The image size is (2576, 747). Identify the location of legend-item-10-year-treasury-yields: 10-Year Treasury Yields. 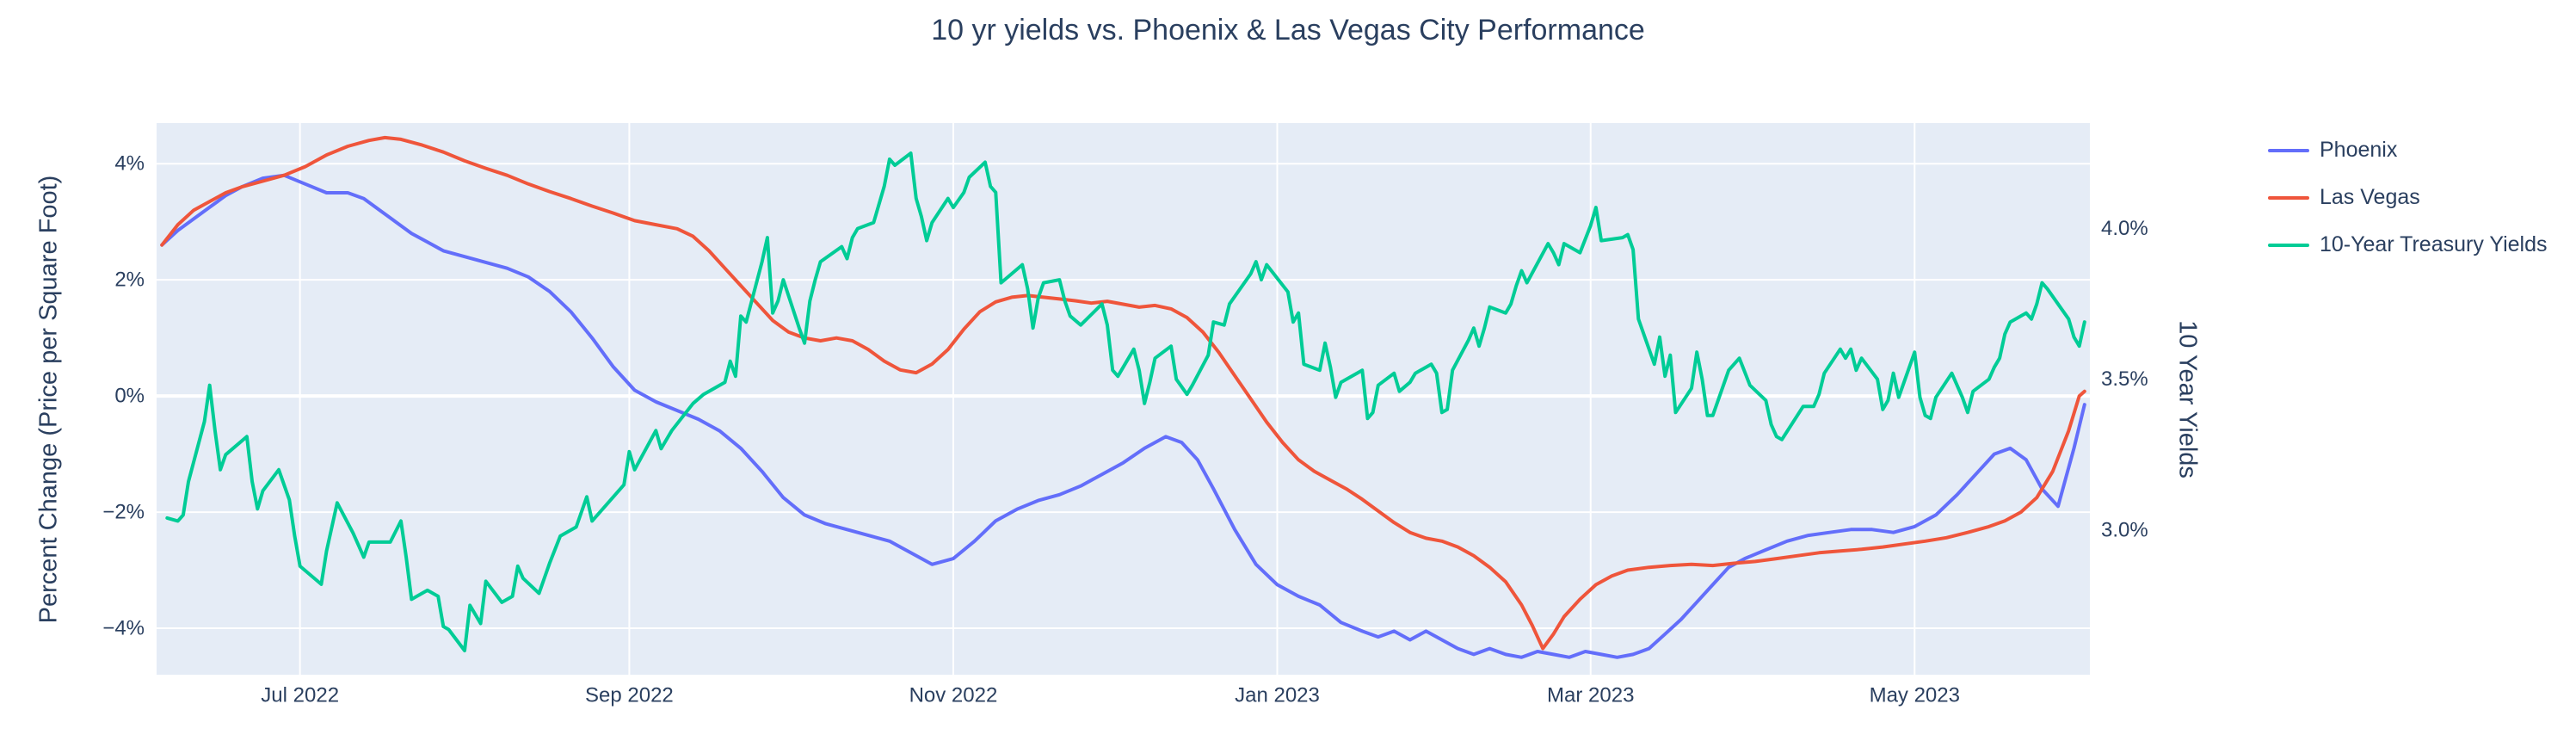
(2408, 244).